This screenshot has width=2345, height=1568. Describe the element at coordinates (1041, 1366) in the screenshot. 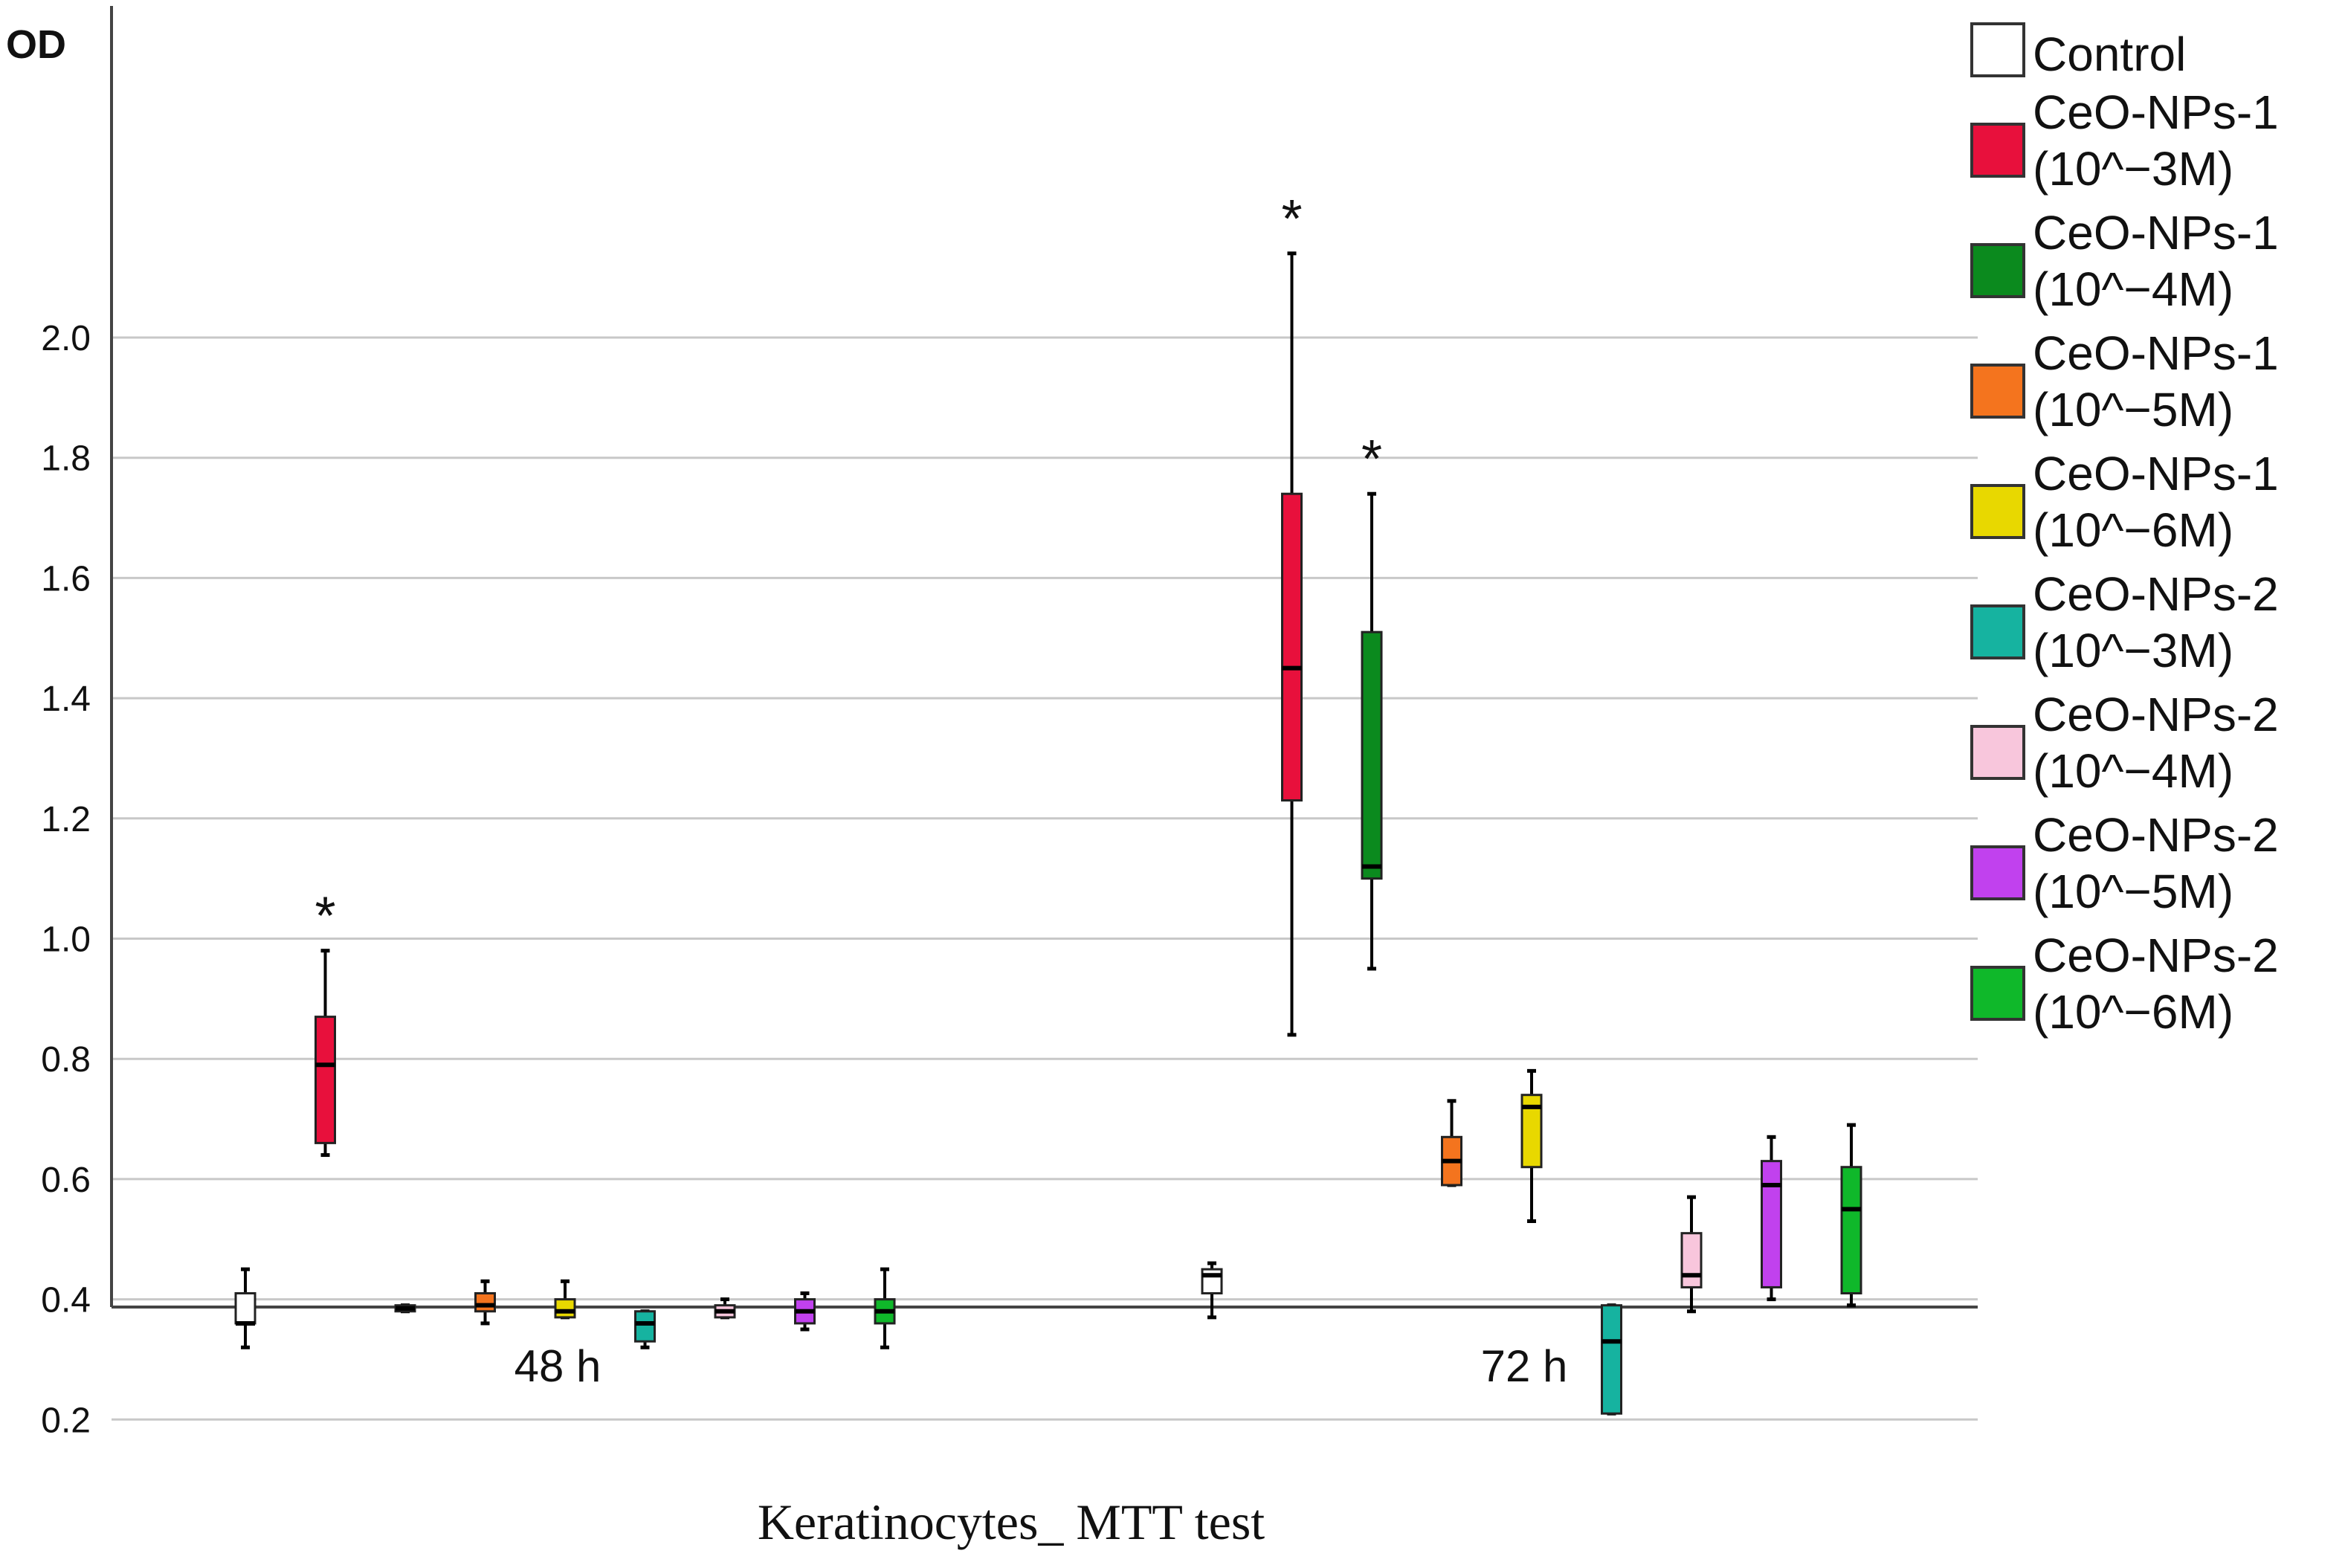

I see `x-category-labels: 48 h 72 h` at that location.